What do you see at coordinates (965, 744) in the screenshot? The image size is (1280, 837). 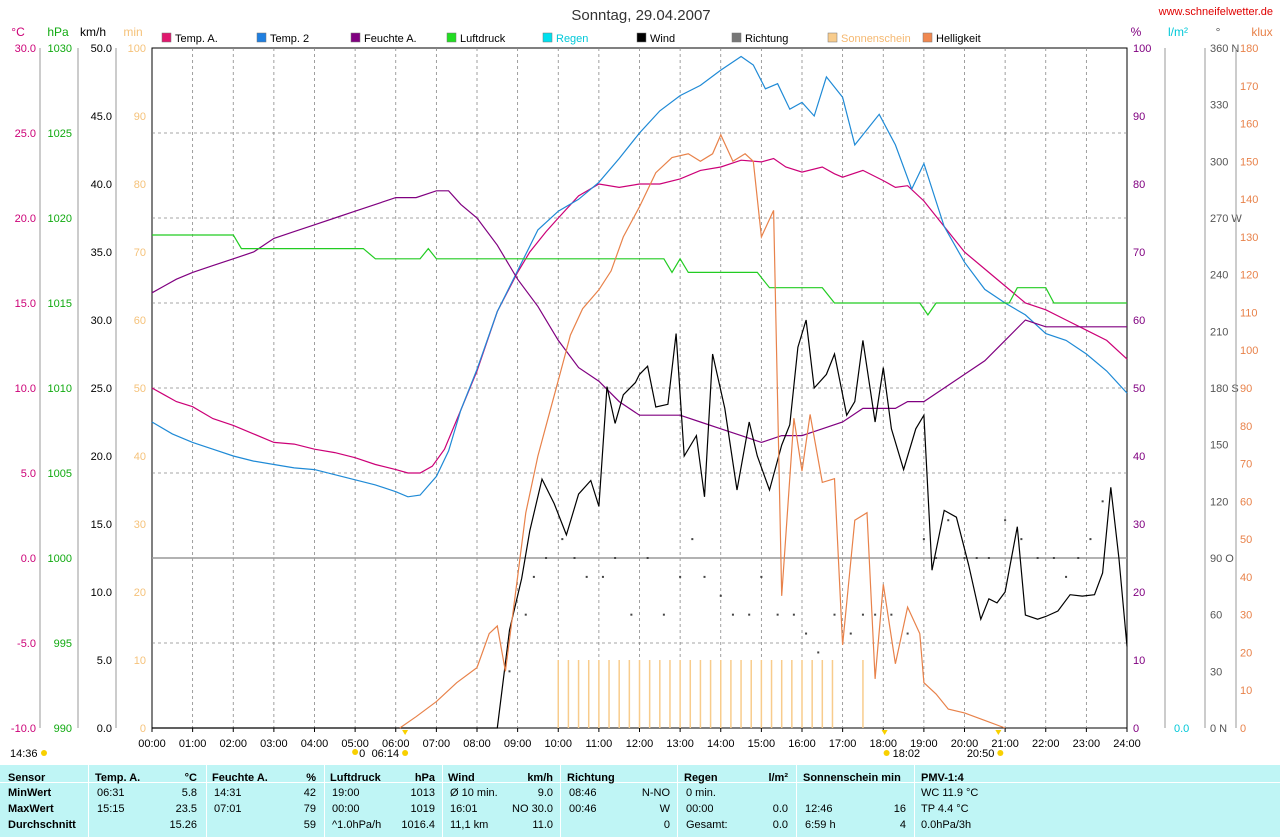 I see `x-tick-label: 20:00` at bounding box center [965, 744].